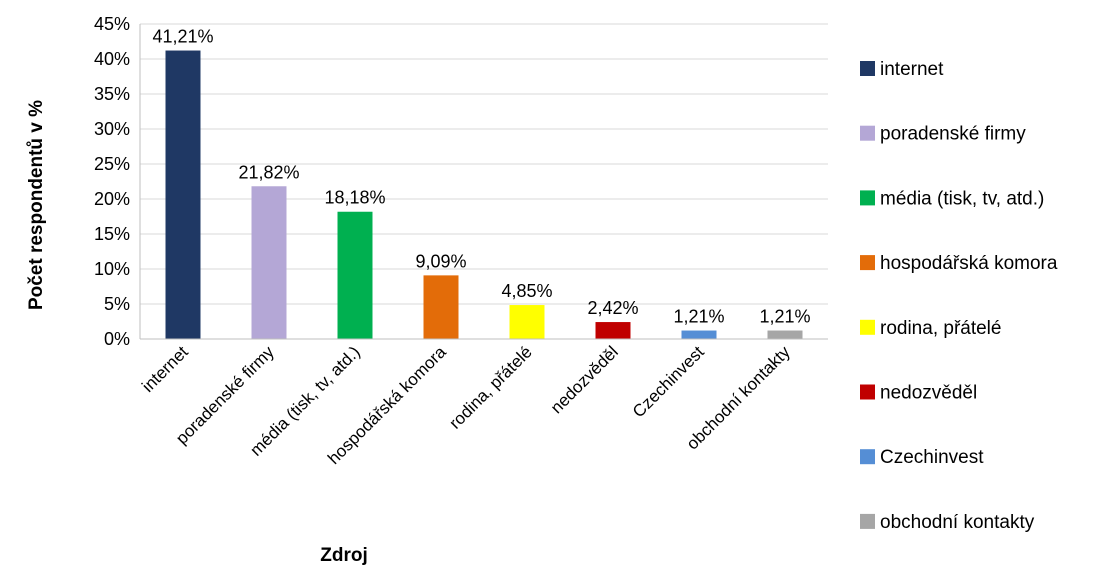 Image resolution: width=1107 pixels, height=582 pixels. I want to click on y-tick-label: 15%, so click(112, 234).